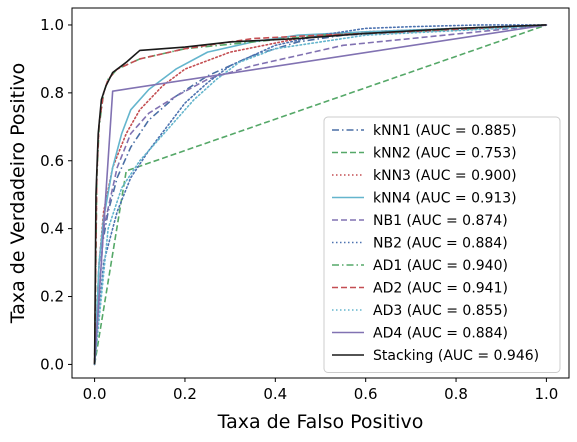 The height and width of the screenshot is (442, 577). Describe the element at coordinates (185, 394) in the screenshot. I see `x-tick-label: 0.2` at that location.